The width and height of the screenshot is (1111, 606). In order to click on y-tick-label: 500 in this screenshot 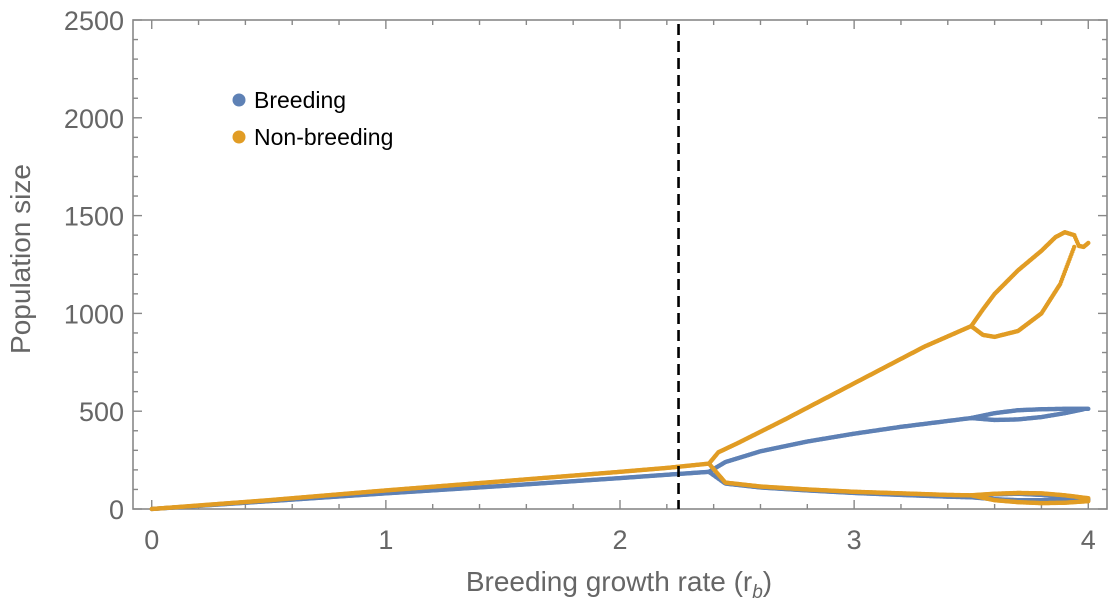, I will do `click(101, 412)`.